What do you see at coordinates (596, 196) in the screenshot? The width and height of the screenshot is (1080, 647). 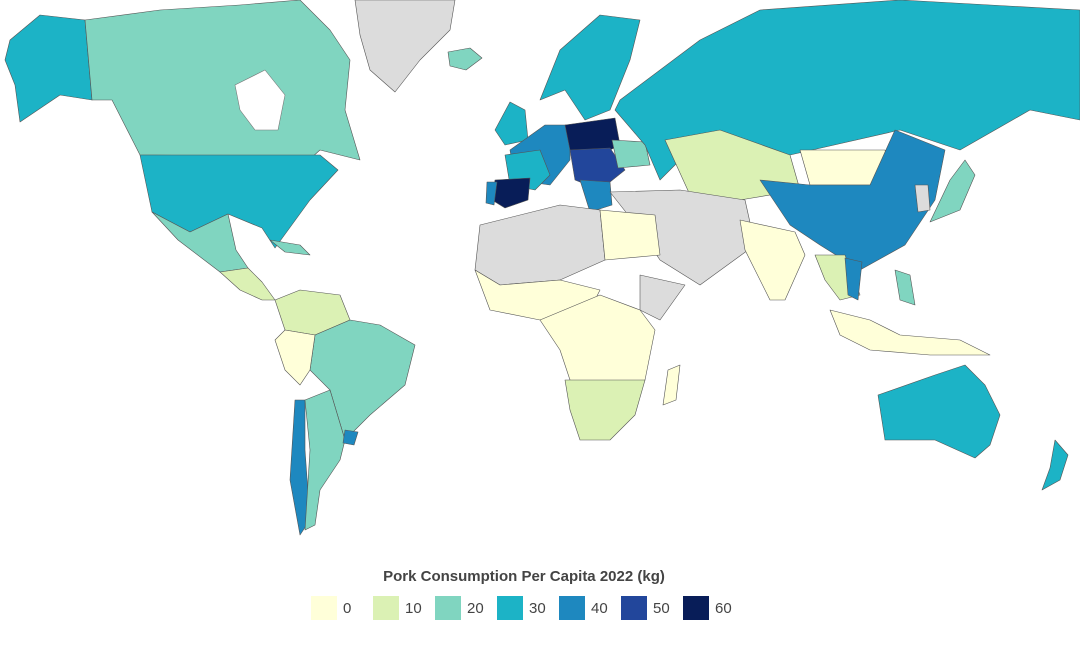 I see `balkans` at bounding box center [596, 196].